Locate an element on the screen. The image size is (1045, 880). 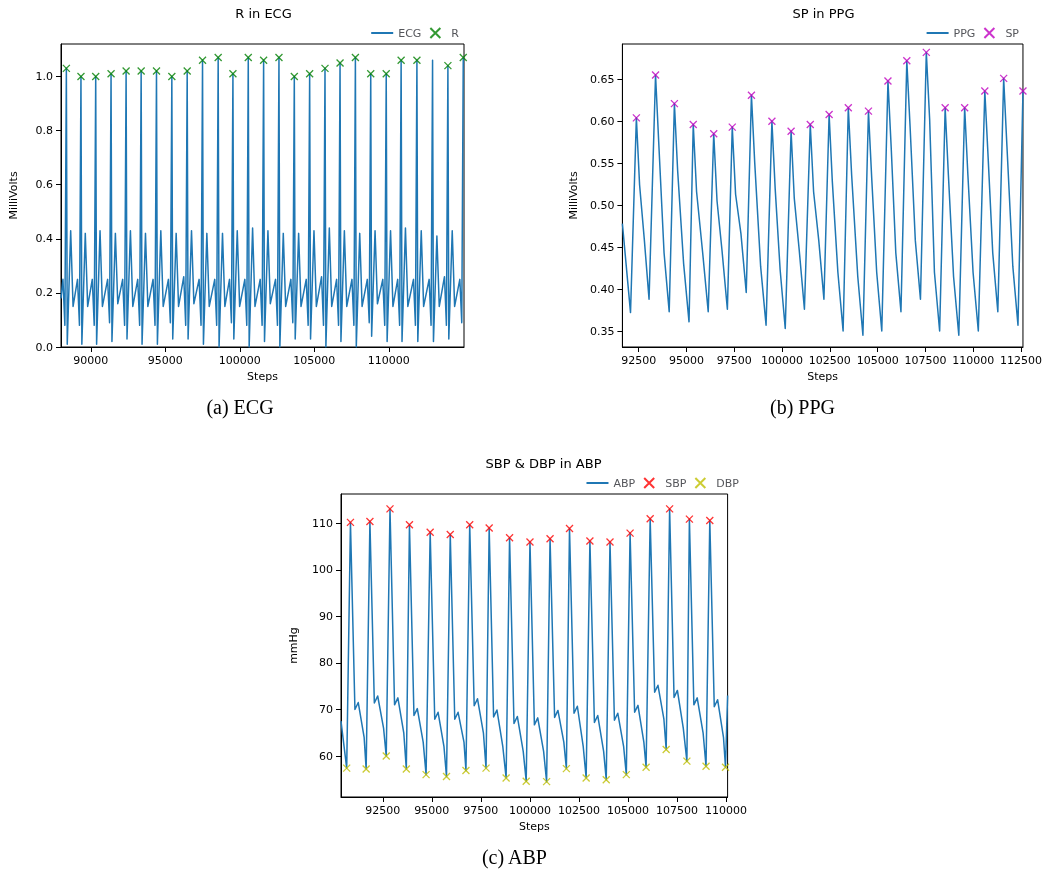
y-tick-label: 0.4 is located at coordinates (44, 239).